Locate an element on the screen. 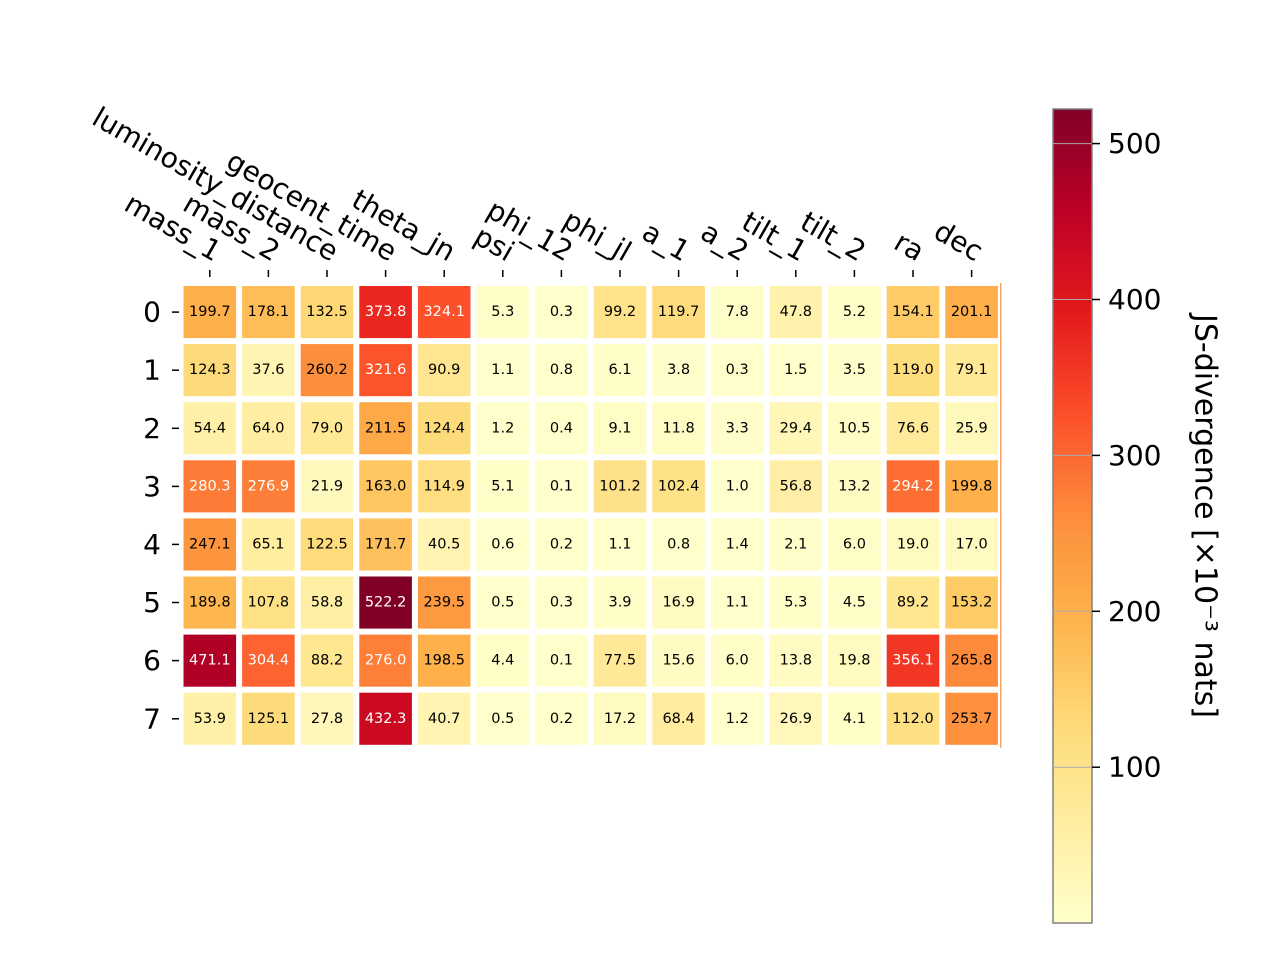 The height and width of the screenshot is (960, 1280). colorbar-tick-label: 100 is located at coordinates (1134, 767).